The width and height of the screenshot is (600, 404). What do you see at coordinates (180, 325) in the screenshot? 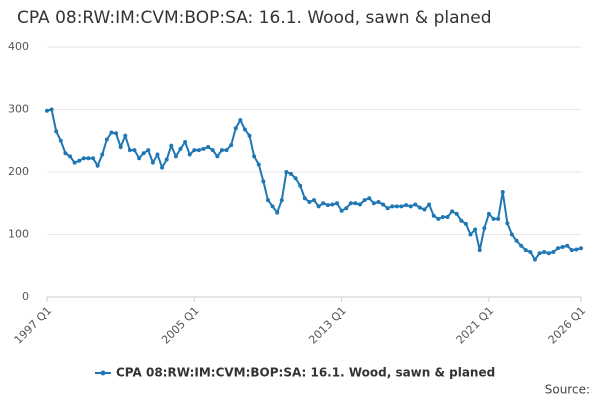
I see `x-tick-label: 2005 Q1` at bounding box center [180, 325].